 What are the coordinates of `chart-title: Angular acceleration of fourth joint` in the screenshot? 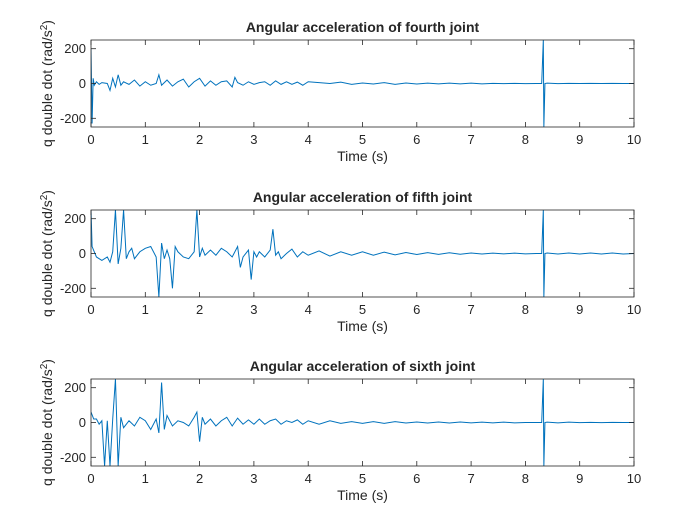 It's located at (363, 27).